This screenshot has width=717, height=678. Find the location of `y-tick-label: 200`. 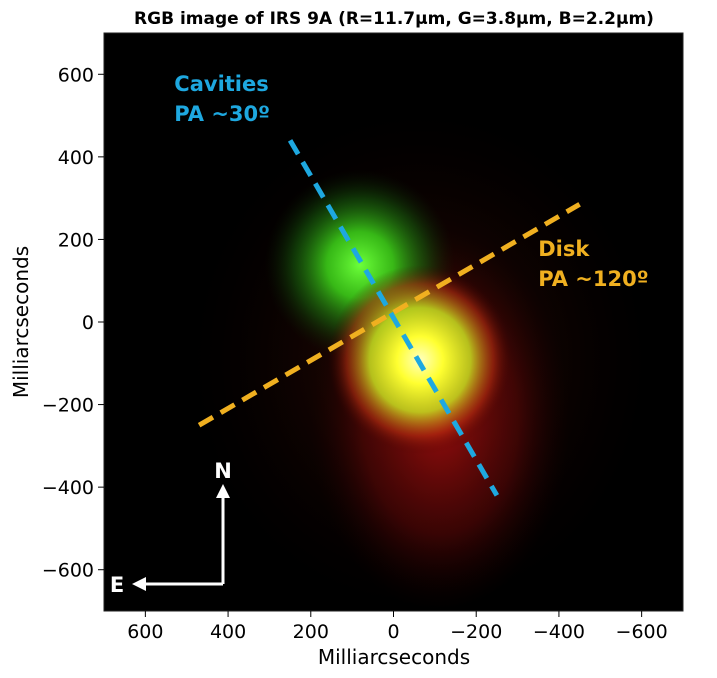

y-tick-label: 200 is located at coordinates (76, 240).